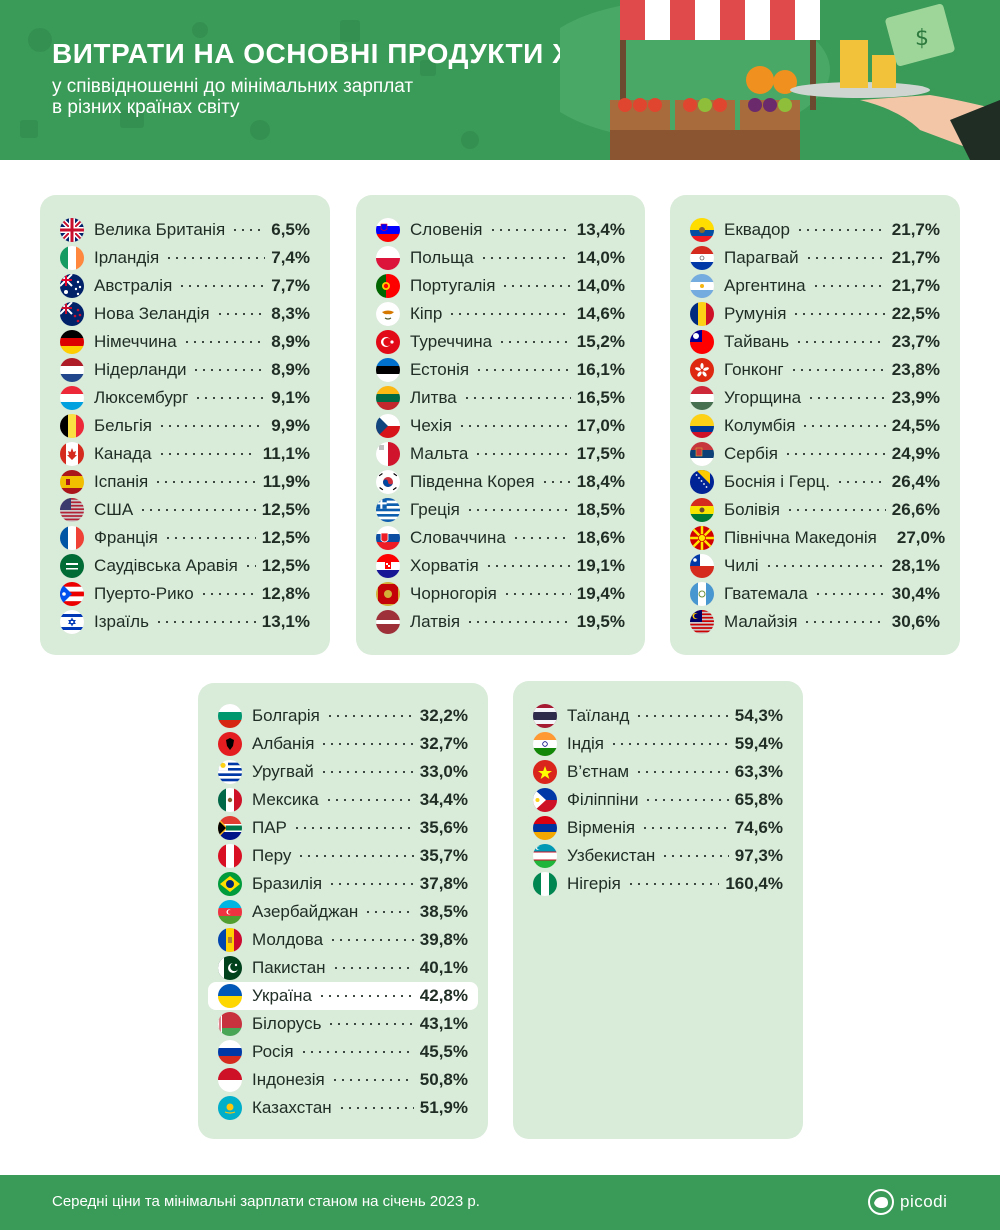 This screenshot has width=1000, height=1230. What do you see at coordinates (290, 369) in the screenshot?
I see `cost-share-value: 8,9%` at bounding box center [290, 369].